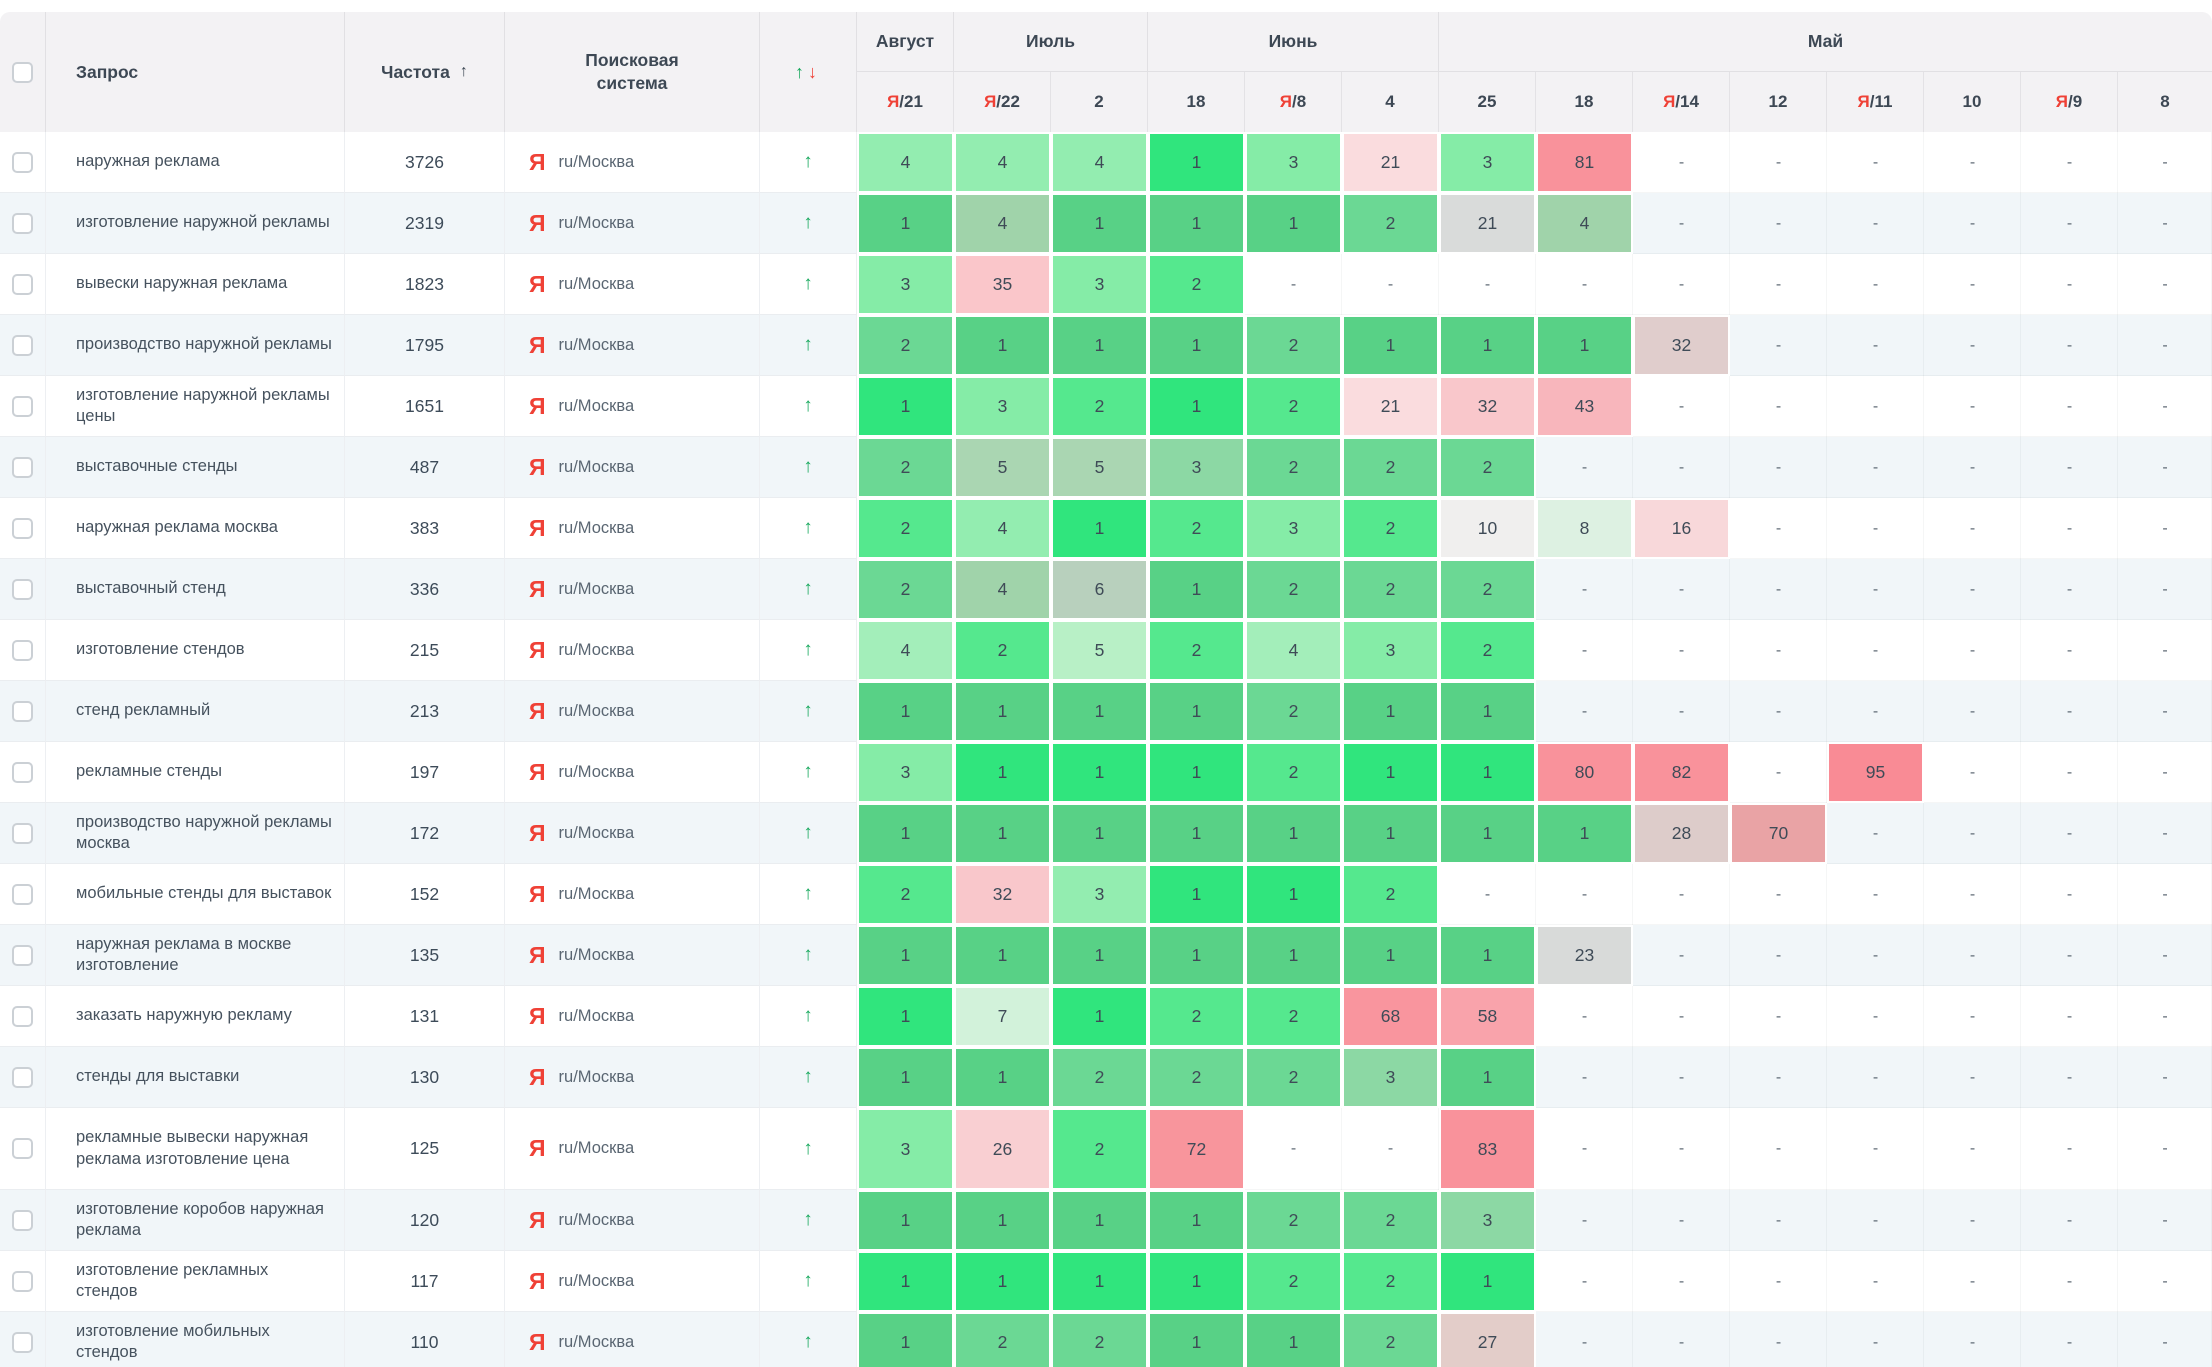  What do you see at coordinates (814, 71) in the screenshot?
I see `trend-down-icon: ↓` at bounding box center [814, 71].